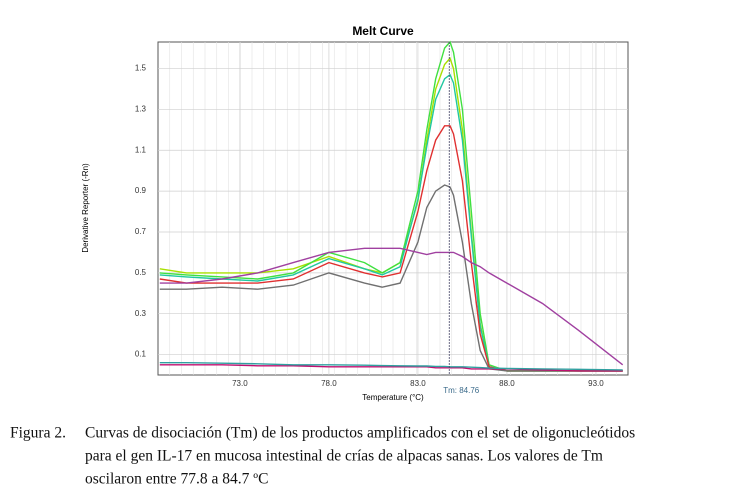  What do you see at coordinates (391, 366) in the screenshot?
I see `melt-curve` at bounding box center [391, 366].